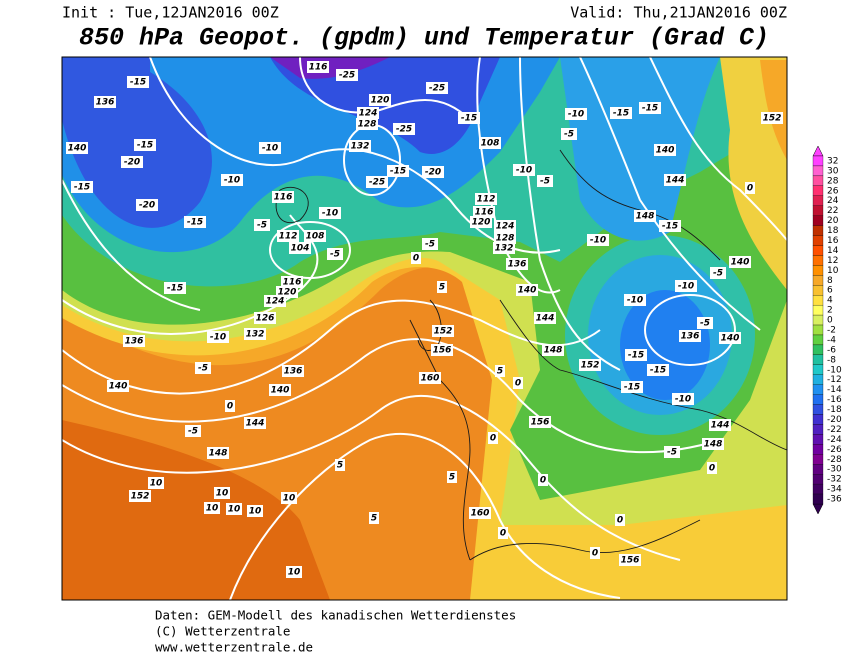  What do you see at coordinates (380, 101) in the screenshot?
I see `contour-label-text: 120` at bounding box center [380, 101].